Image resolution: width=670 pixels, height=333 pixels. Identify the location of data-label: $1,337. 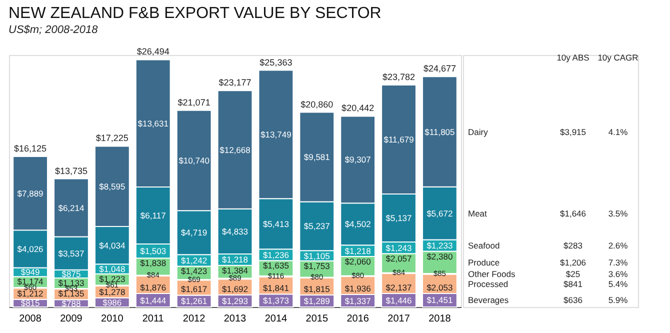
(358, 301).